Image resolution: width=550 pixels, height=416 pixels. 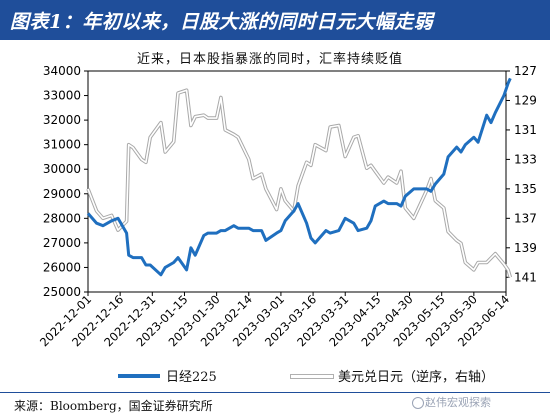 What do you see at coordinates (525, 189) in the screenshot?
I see `y-right-tick-label: 135` at bounding box center [525, 189].